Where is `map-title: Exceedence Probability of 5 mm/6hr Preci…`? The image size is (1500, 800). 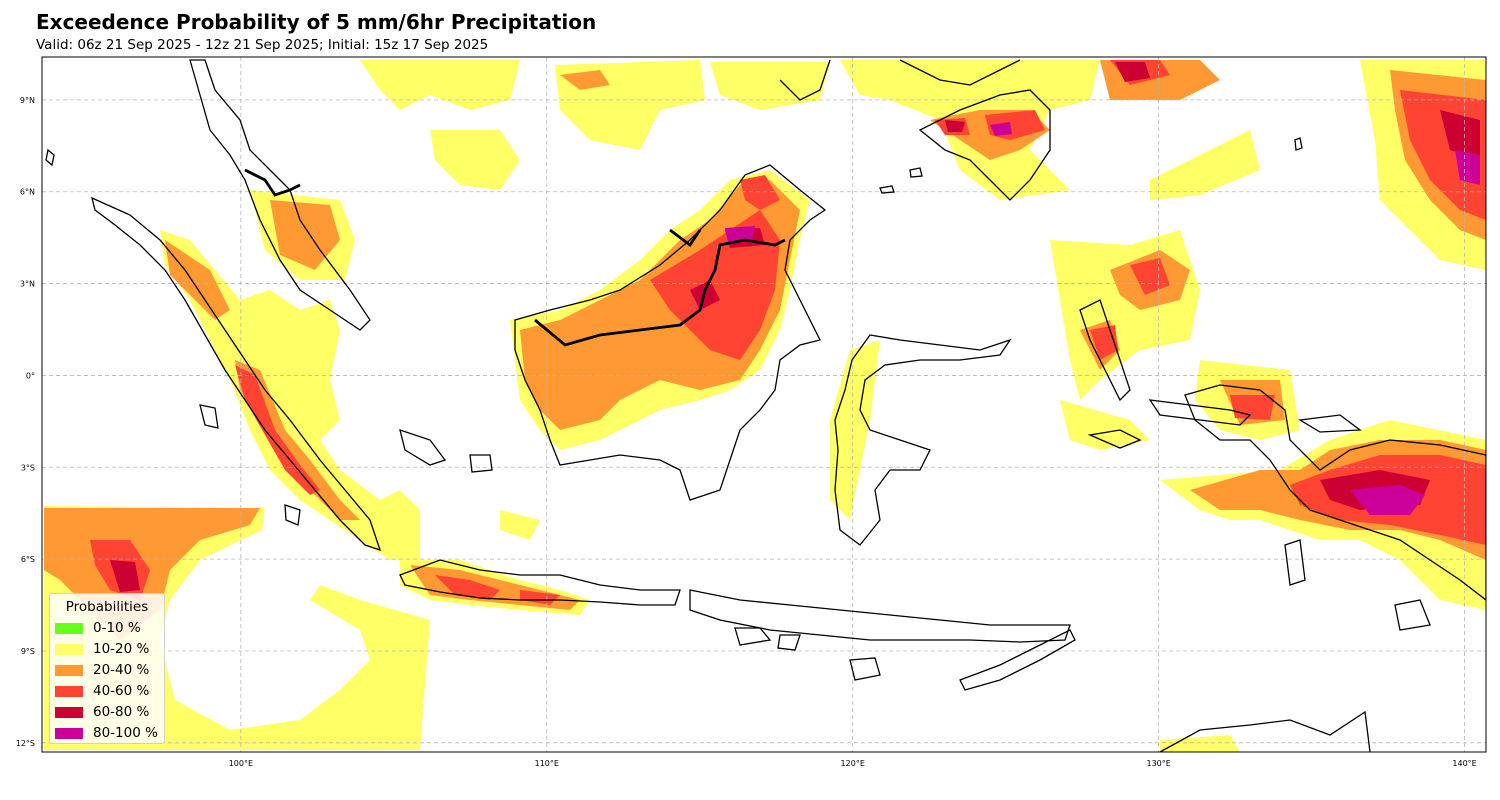
map-title: Exceedence Probability of 5 mm/6hr Preci… is located at coordinates (316, 22).